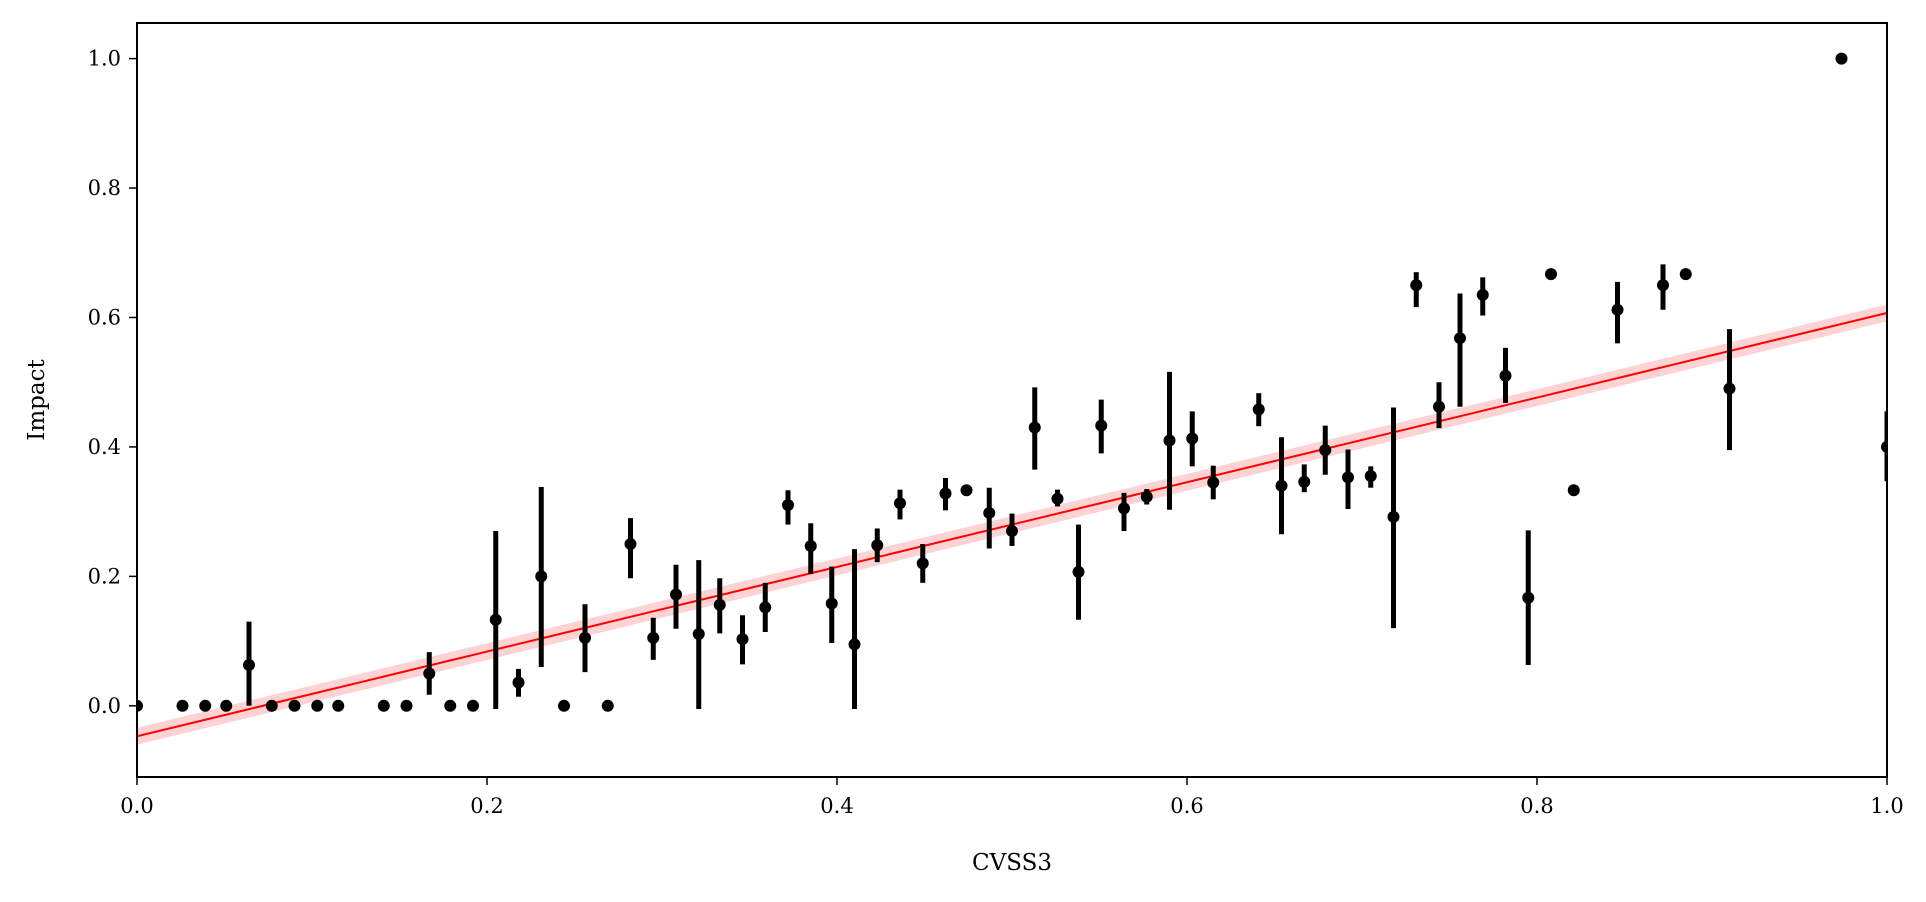 The image size is (1926, 902). What do you see at coordinates (1012, 797) in the screenshot?
I see `x-axis-ticks: 0.0 0.2 0.4 0.6 0.8 1.0` at bounding box center [1012, 797].